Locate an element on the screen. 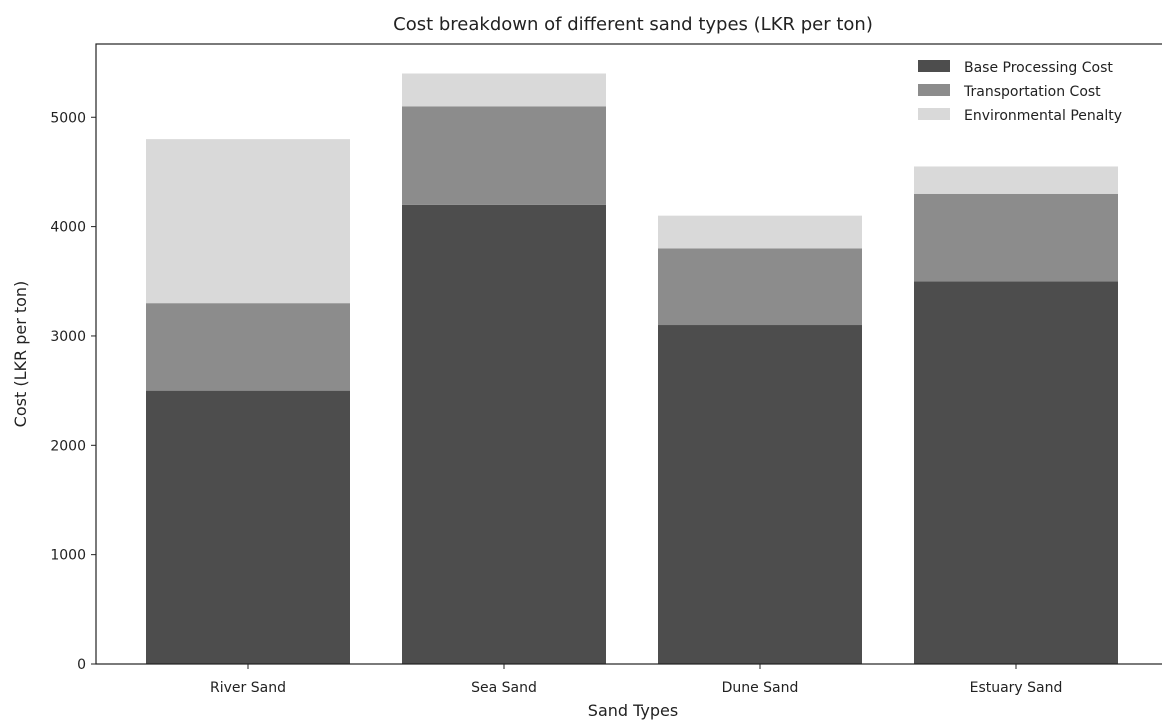 The height and width of the screenshot is (722, 1162). bar-dune-sand-transportation-cost is located at coordinates (760, 287).